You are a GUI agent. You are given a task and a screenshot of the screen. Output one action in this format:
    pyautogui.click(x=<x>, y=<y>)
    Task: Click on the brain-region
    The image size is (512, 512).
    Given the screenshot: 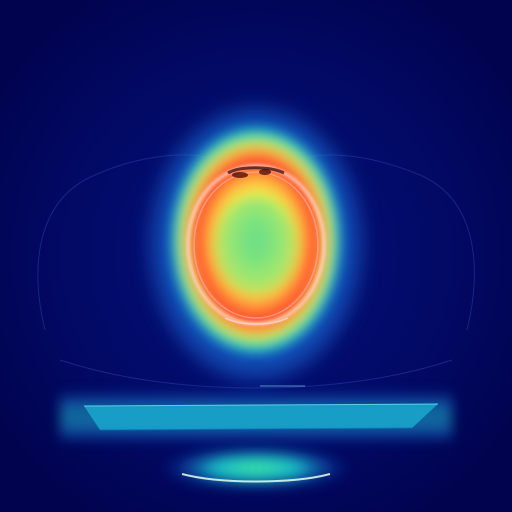 What is the action you would take?
    pyautogui.click(x=256, y=245)
    